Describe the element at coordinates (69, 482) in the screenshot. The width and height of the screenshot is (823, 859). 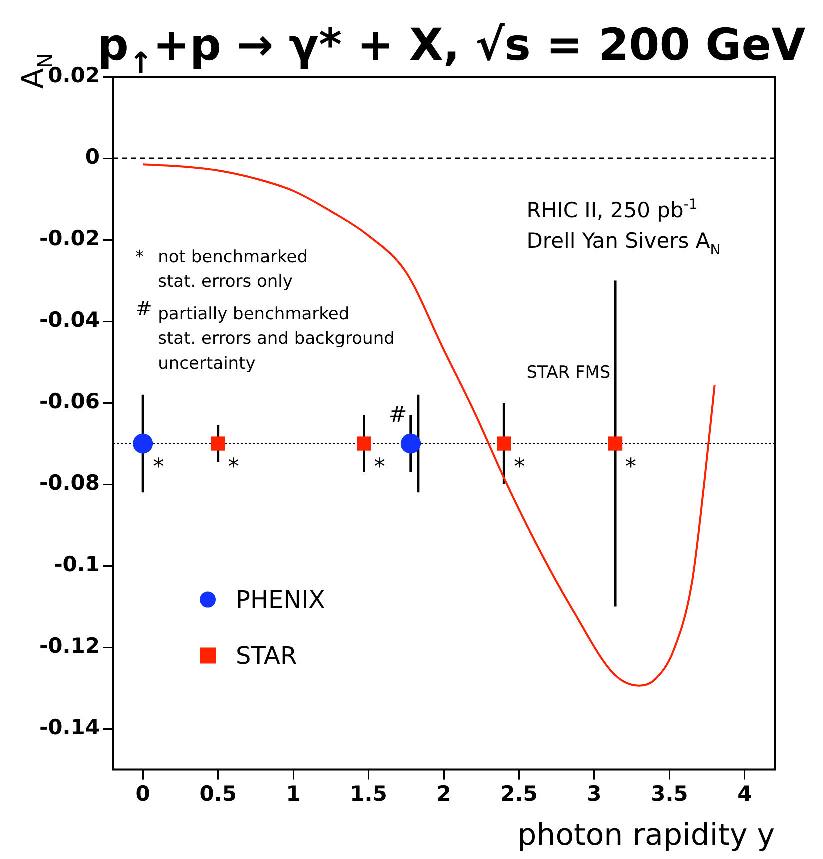
I see `y-tick-label: -0.08` at that location.